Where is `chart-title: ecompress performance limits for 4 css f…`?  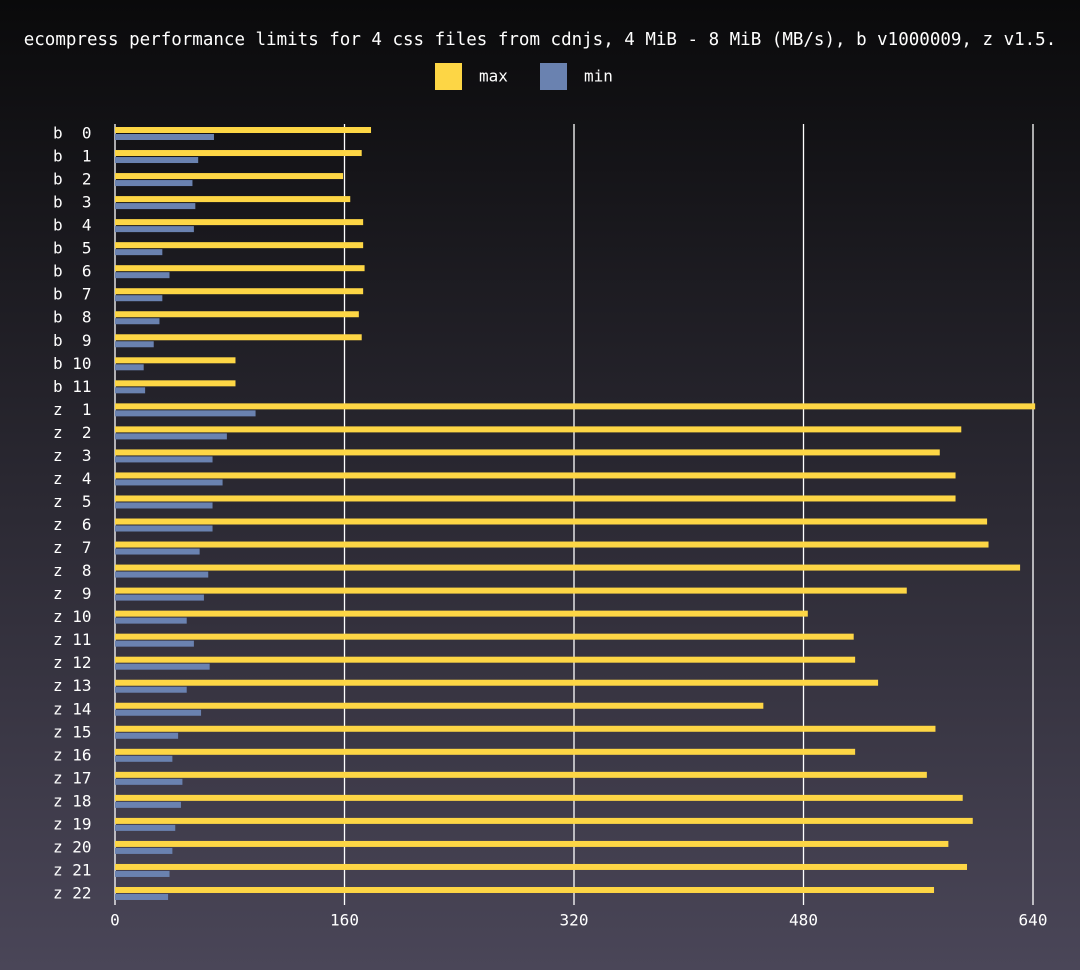 chart-title: ecompress performance limits for 4 css f… is located at coordinates (540, 40).